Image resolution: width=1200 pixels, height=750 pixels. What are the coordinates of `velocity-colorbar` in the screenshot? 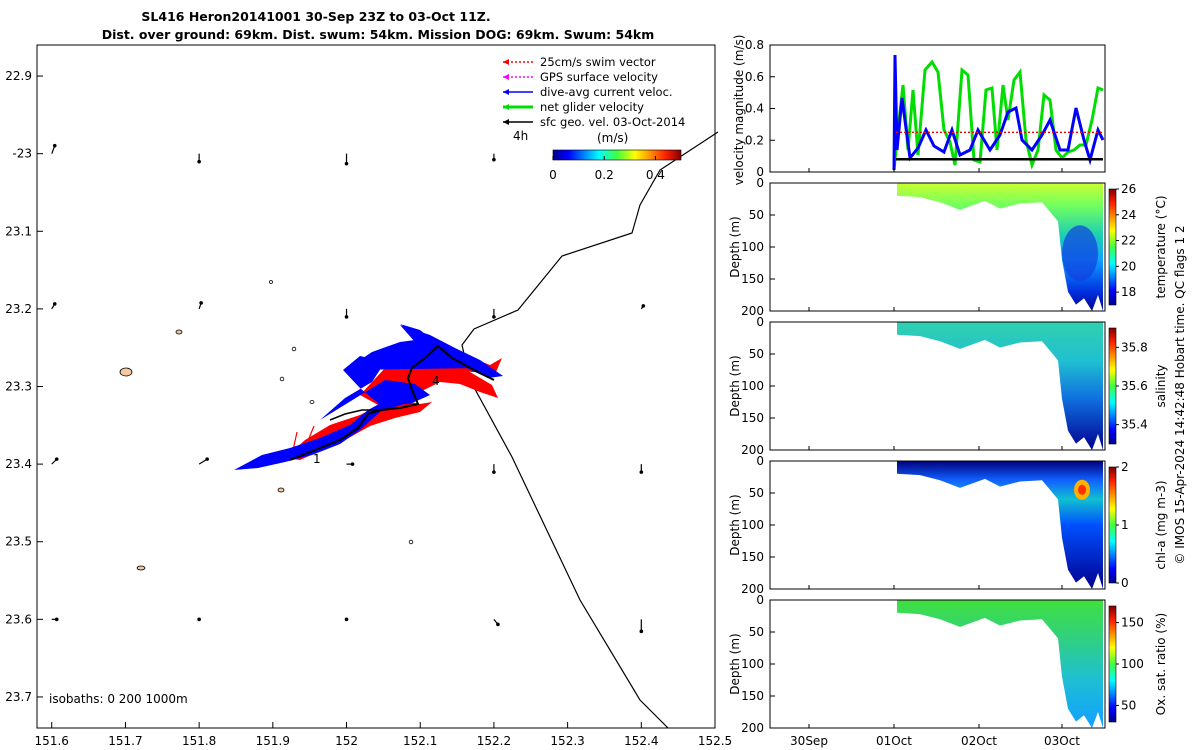 It's located at (617, 155).